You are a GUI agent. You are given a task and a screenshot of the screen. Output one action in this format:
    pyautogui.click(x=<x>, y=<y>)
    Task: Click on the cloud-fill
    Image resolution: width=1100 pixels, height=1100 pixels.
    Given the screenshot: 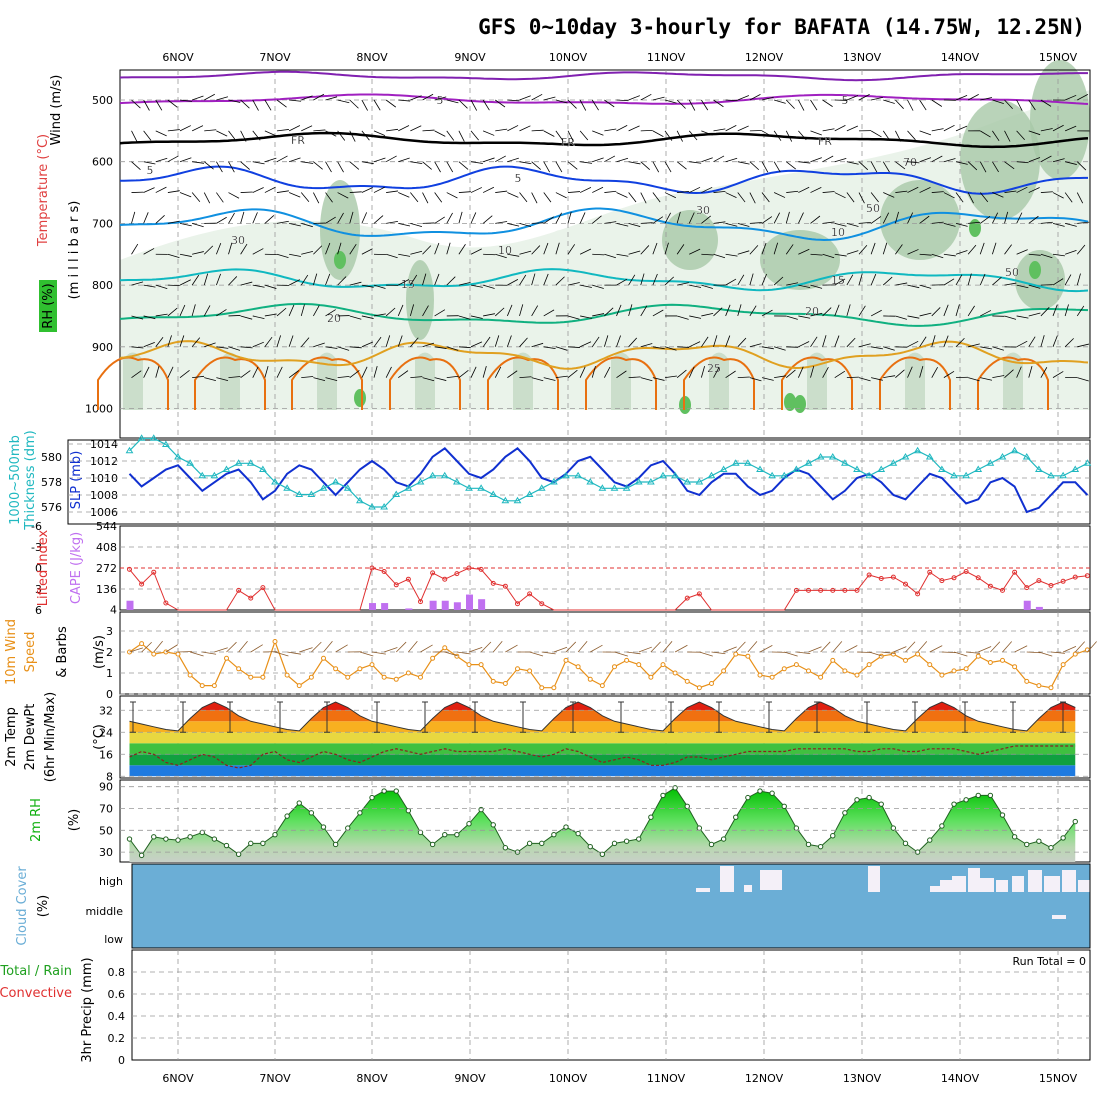 What is the action you would take?
    pyautogui.click(x=611, y=906)
    